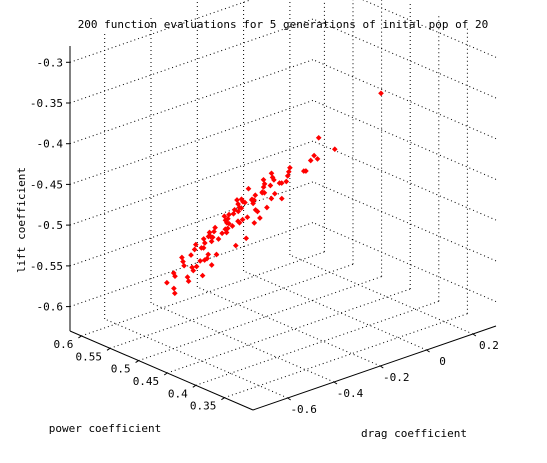 This screenshot has height=463, width=547. Describe the element at coordinates (46, 266) in the screenshot. I see `z-tick-label: -0.55` at that location.